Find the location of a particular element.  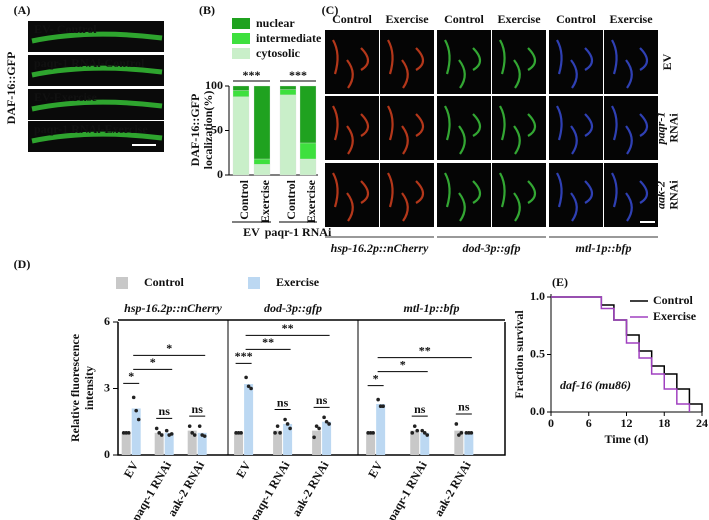

reporter-label: hsp-16.2p::nCherry is located at coordinates (380, 248).